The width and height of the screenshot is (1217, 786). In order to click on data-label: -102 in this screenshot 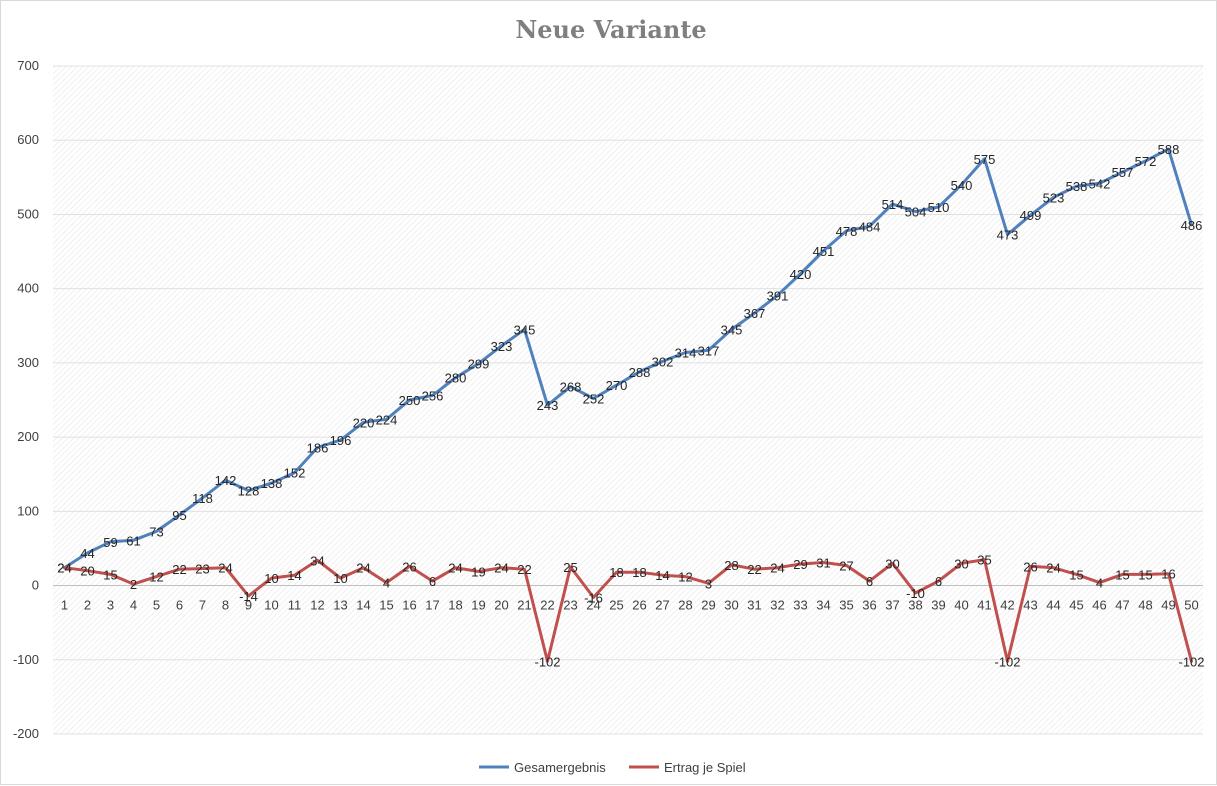, I will do `click(547, 661)`.